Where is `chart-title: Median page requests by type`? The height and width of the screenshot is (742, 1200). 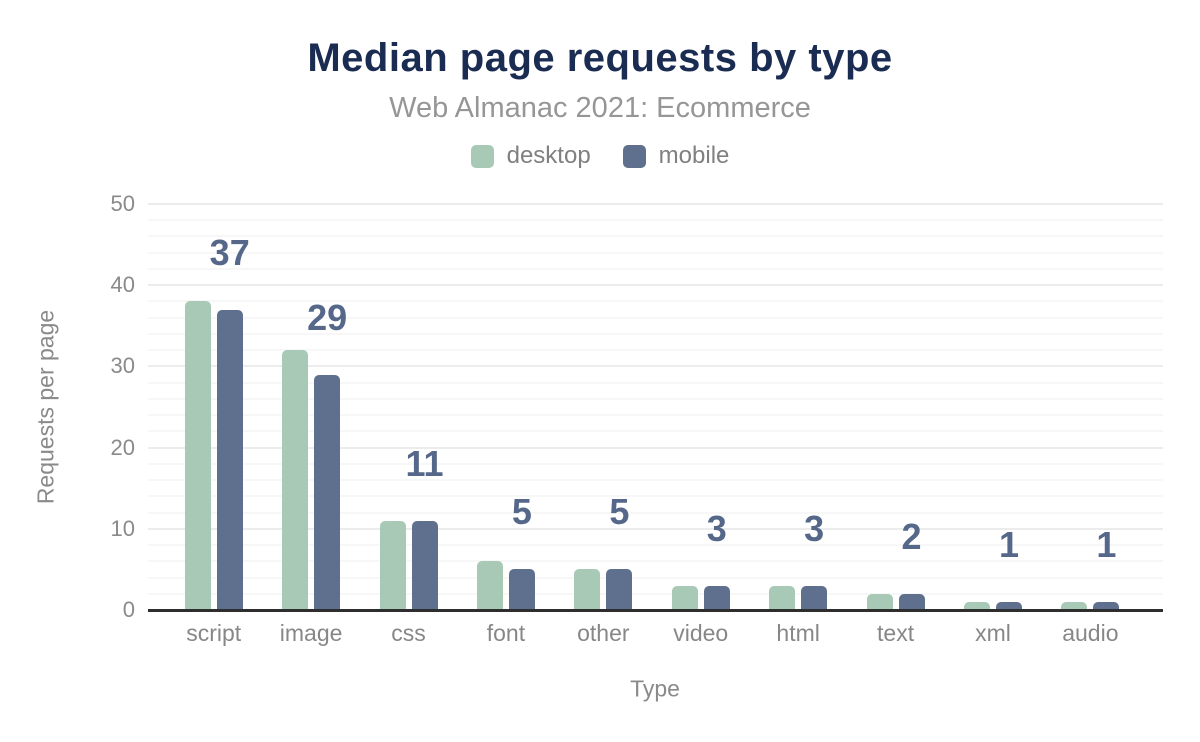 chart-title: Median page requests by type is located at coordinates (600, 58).